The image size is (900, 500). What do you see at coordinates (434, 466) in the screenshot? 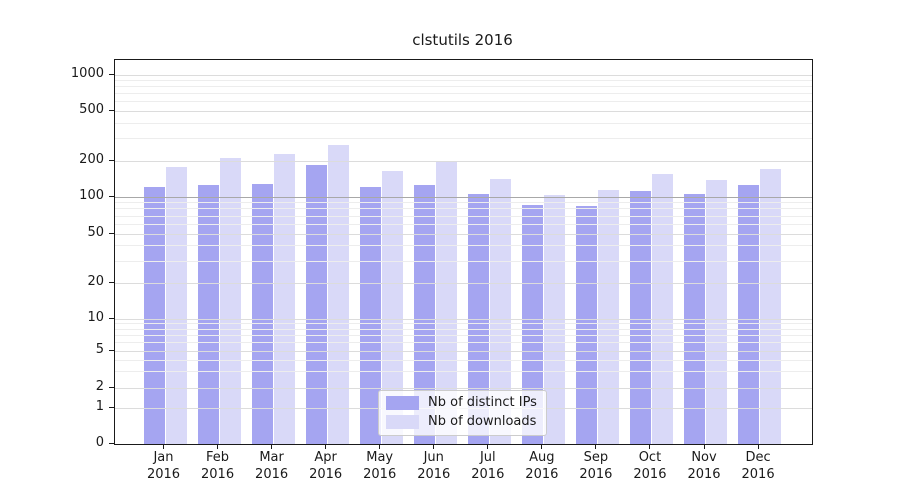
I see `x-tick-label: Jun 2016` at bounding box center [434, 466].